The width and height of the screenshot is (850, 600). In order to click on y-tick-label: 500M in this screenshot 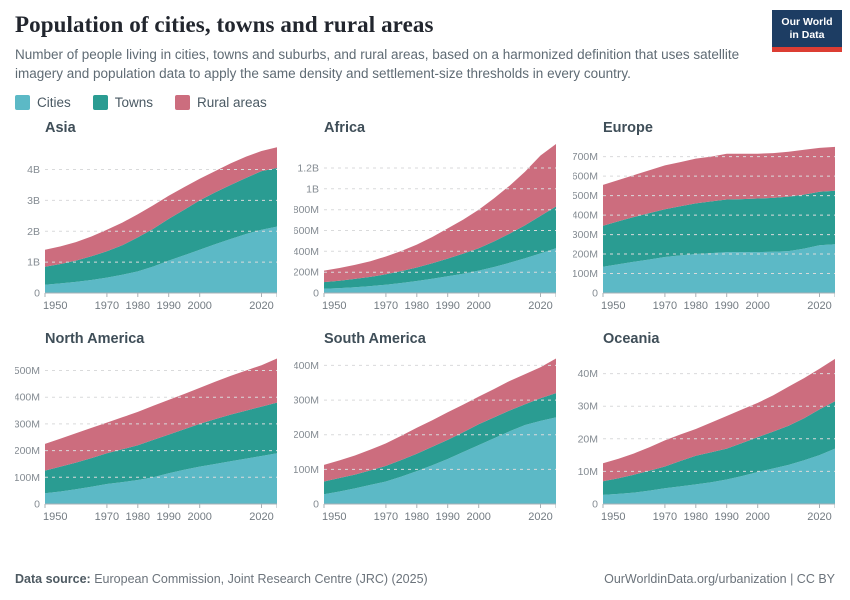, I will do `click(27, 371)`.